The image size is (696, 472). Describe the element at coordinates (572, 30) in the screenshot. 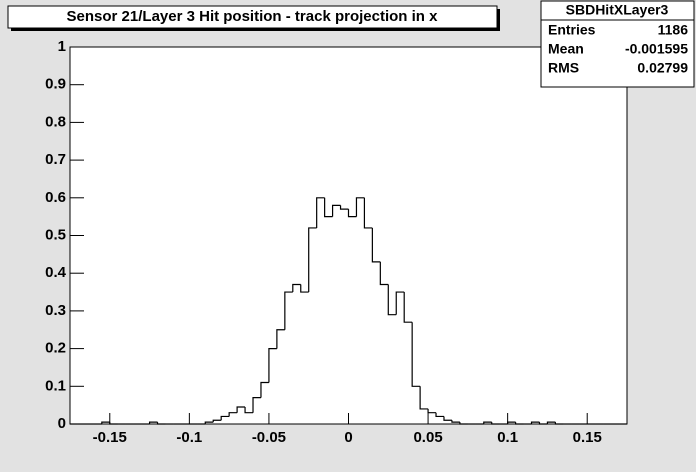

I see `stats-label: Entries` at that location.